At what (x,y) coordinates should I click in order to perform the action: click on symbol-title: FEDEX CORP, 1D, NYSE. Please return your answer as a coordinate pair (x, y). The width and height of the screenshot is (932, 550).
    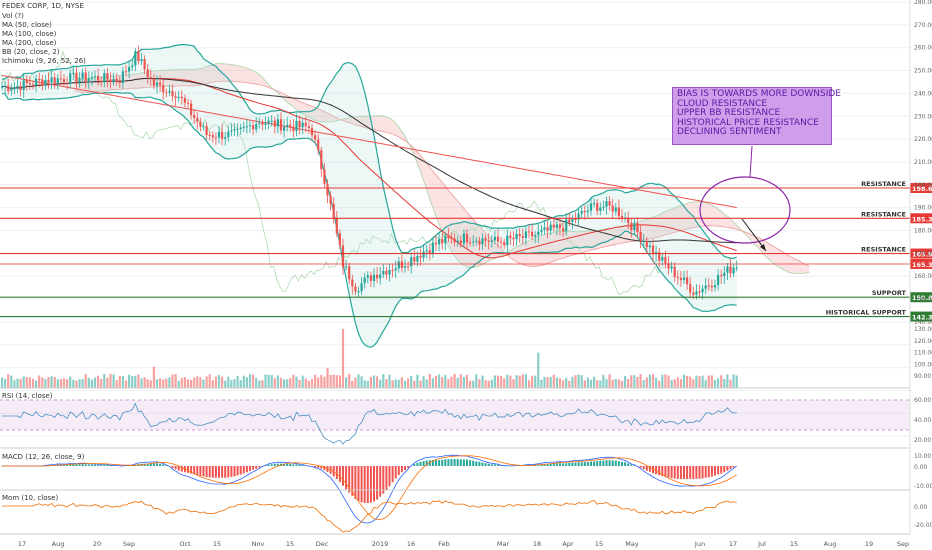
    Looking at the image, I should click on (43, 6).